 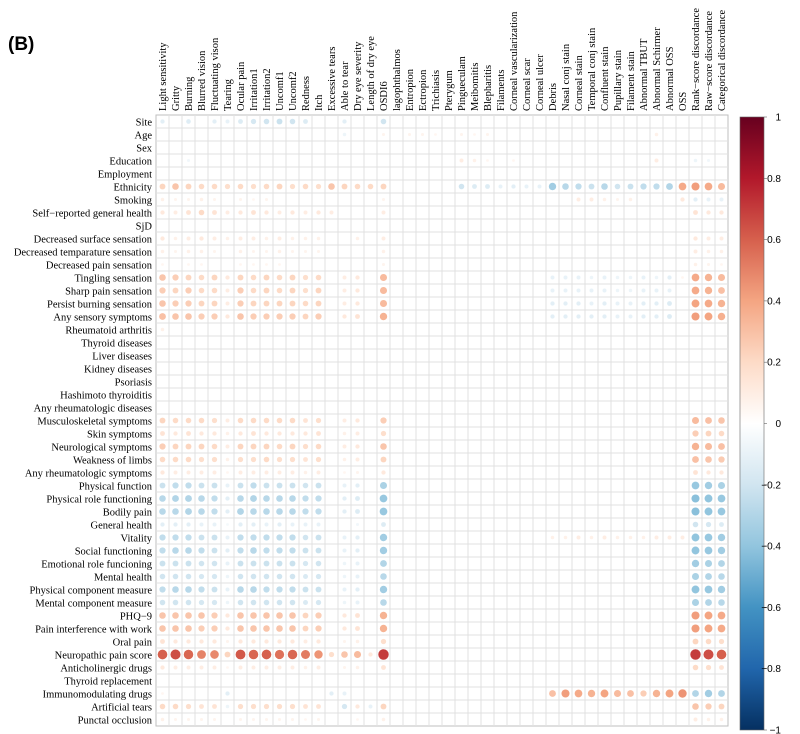 What do you see at coordinates (144, 122) in the screenshot?
I see `row-label: Site` at bounding box center [144, 122].